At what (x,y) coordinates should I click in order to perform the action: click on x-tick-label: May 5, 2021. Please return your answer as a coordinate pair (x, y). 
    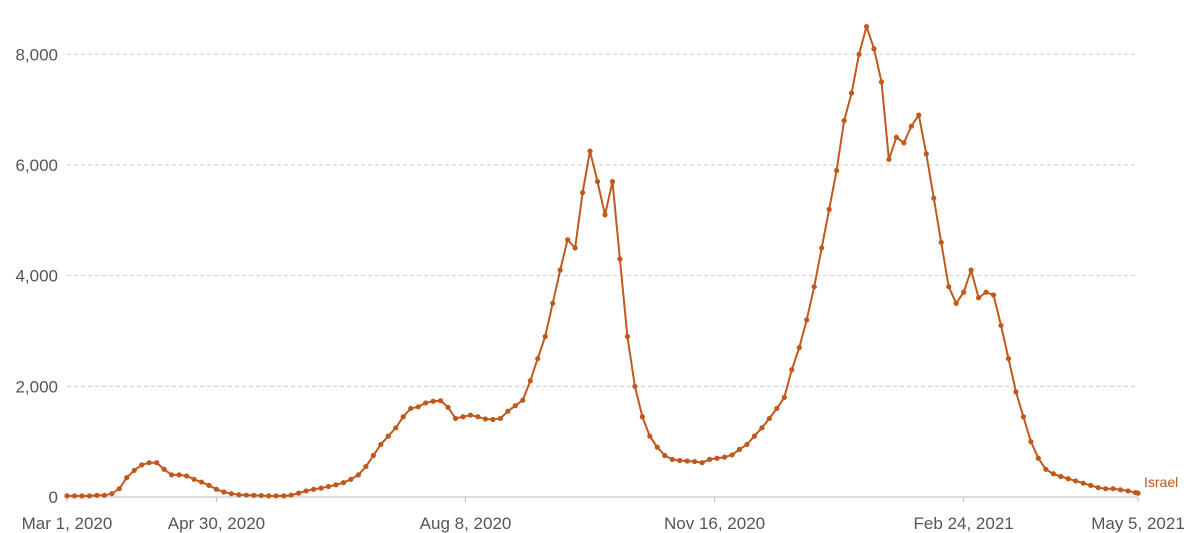
    Looking at the image, I should click on (1138, 523).